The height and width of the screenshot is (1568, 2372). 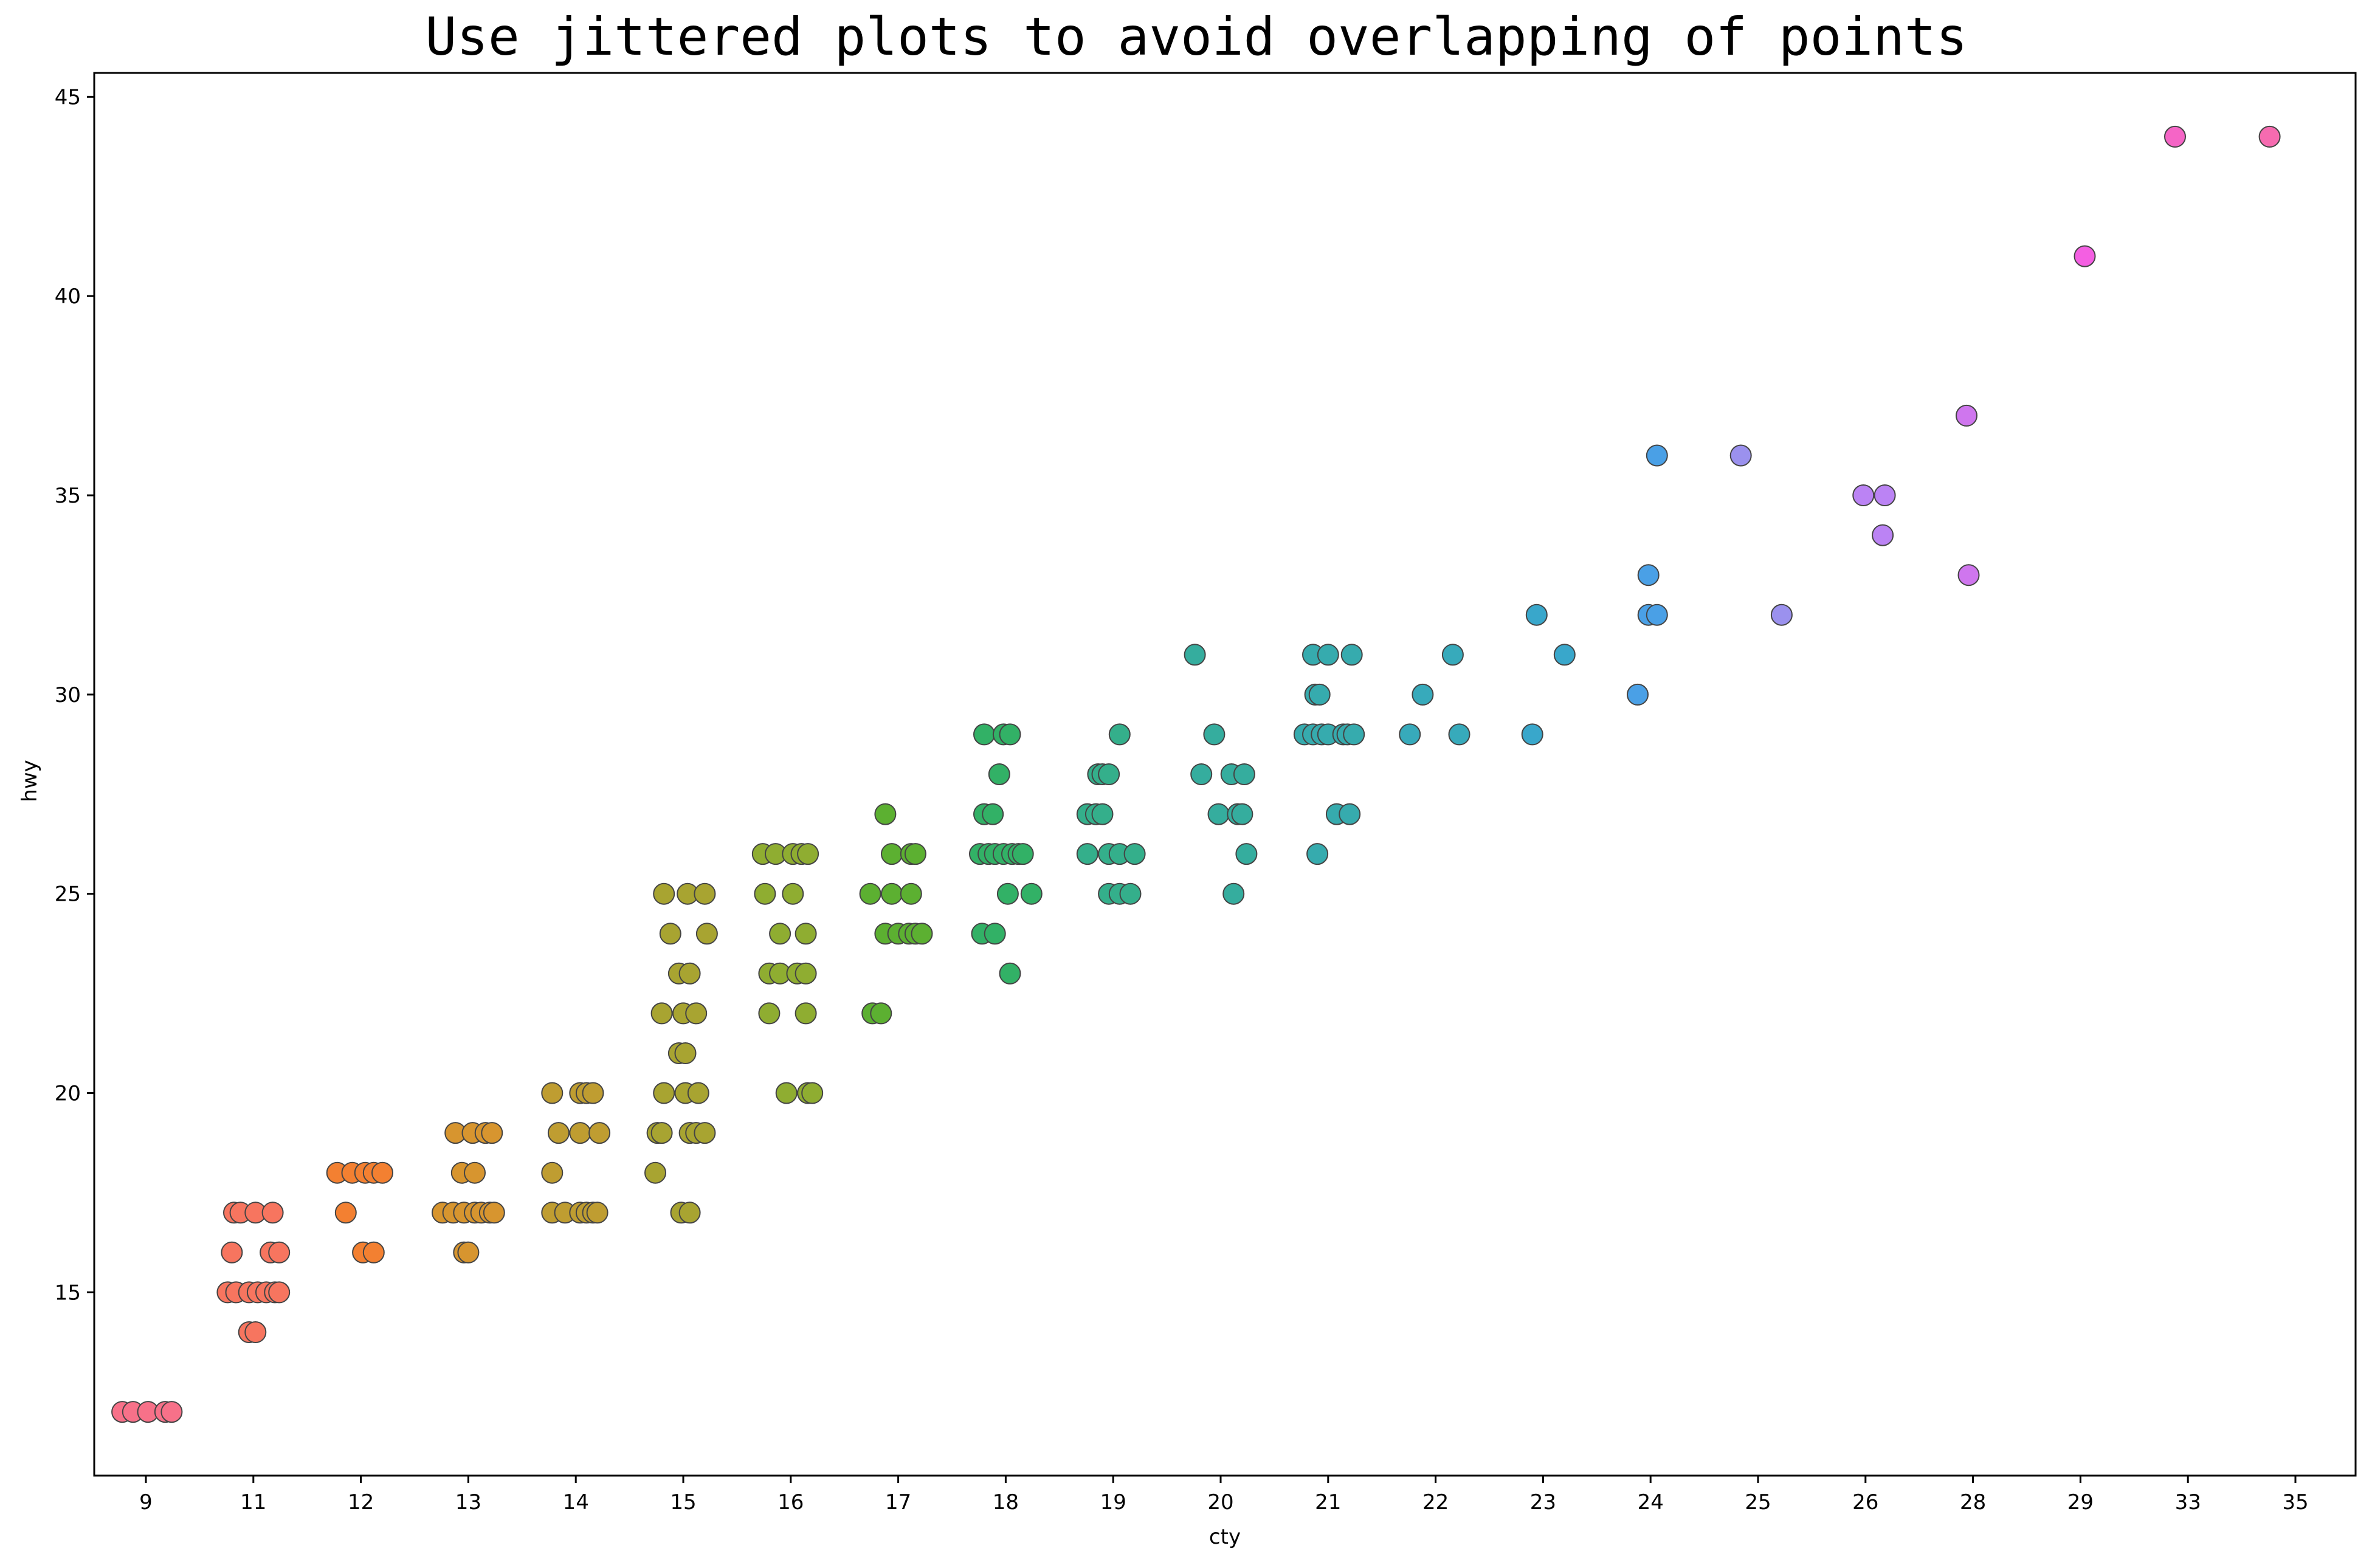 What do you see at coordinates (2295, 1502) in the screenshot?
I see `x-tick-label: 35` at bounding box center [2295, 1502].